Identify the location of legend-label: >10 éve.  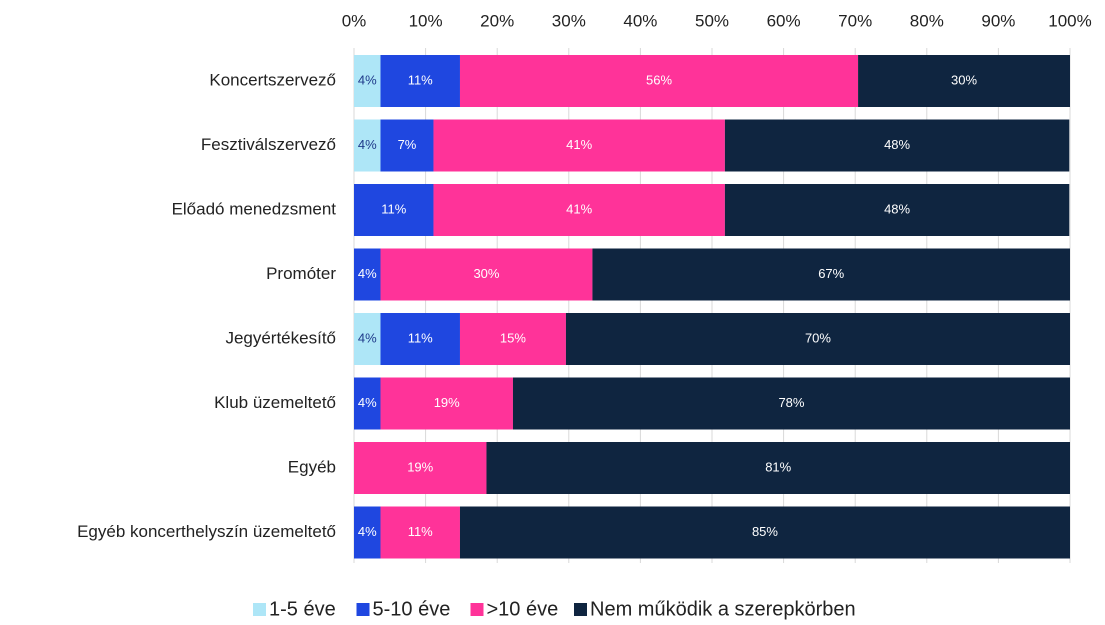
(523, 609).